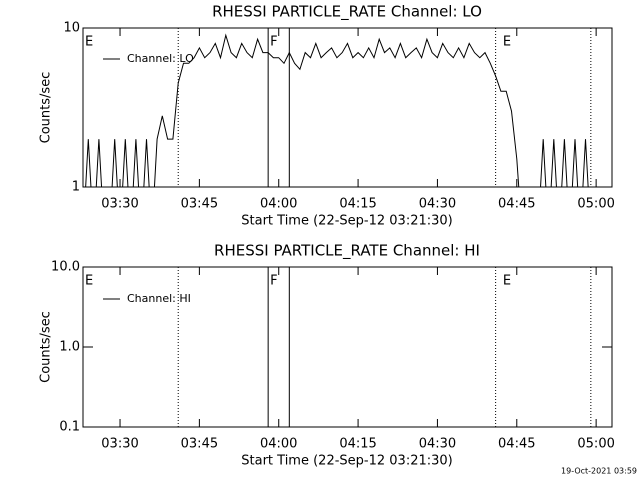 The image size is (640, 480). What do you see at coordinates (599, 471) in the screenshot?
I see `footer-date: 19-Oct-2021 03:59` at bounding box center [599, 471].